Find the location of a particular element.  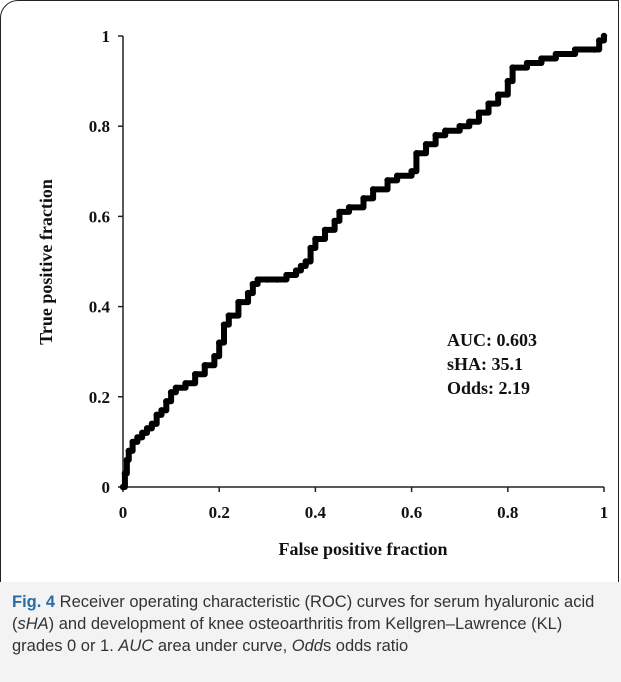

x-tick-label: 0.6 is located at coordinates (411, 512).